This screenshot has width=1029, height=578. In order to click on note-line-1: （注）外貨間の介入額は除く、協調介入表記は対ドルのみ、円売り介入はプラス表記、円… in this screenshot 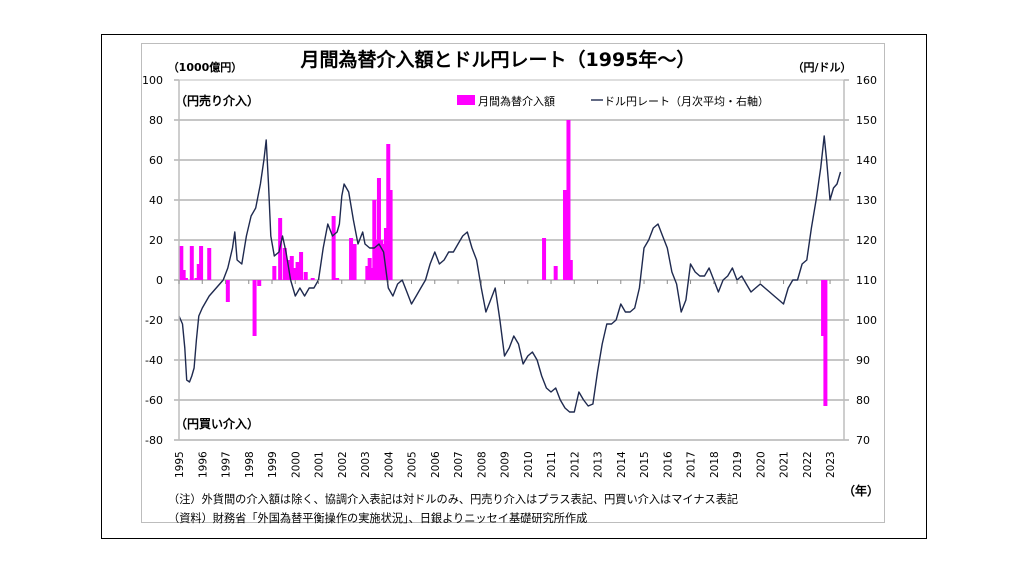, I will do `click(453, 499)`.